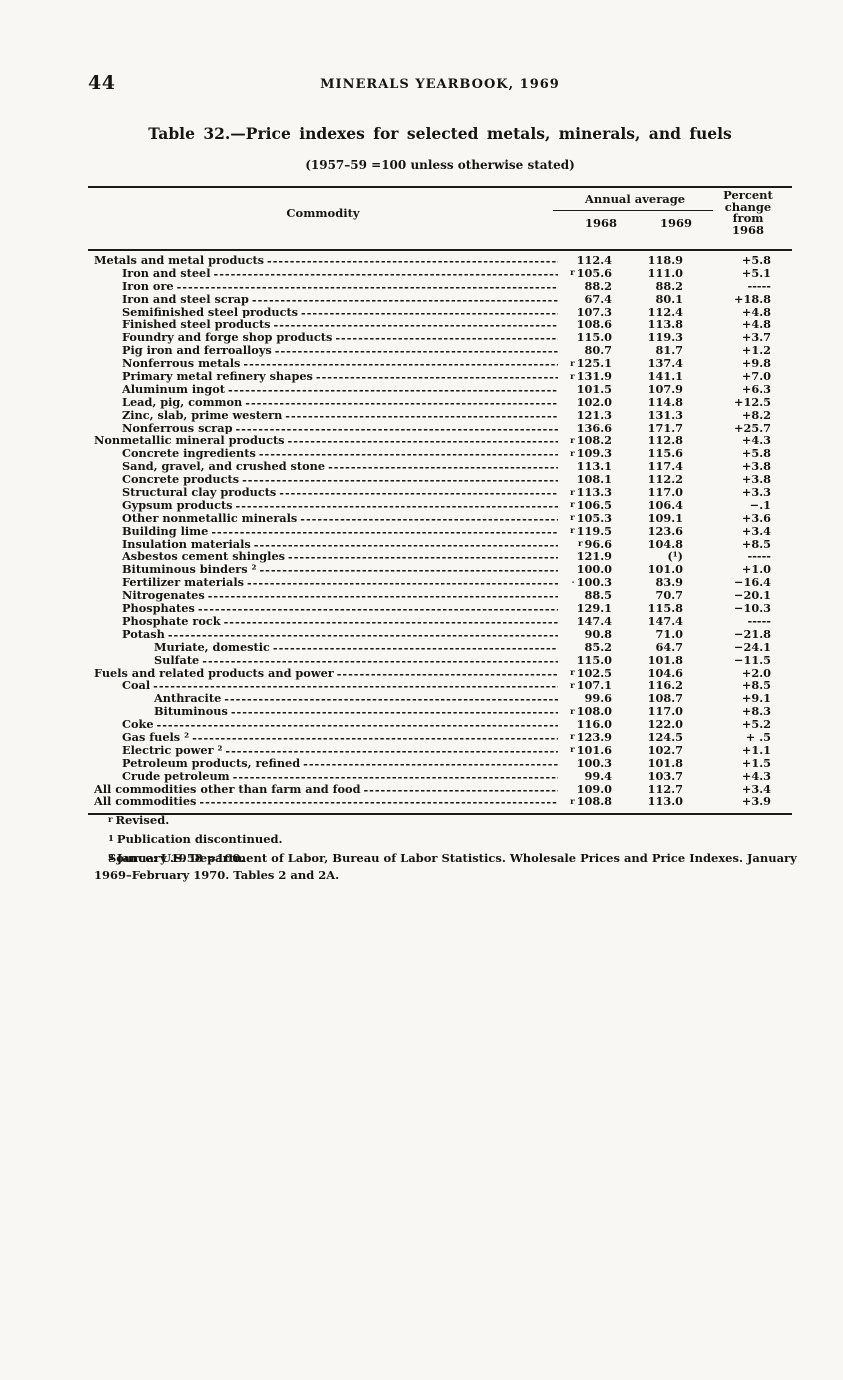 Image resolution: width=843 pixels, height=1380 pixels. What do you see at coordinates (323, 532) in the screenshot?
I see `commodity-cell: Building lime` at bounding box center [323, 532].